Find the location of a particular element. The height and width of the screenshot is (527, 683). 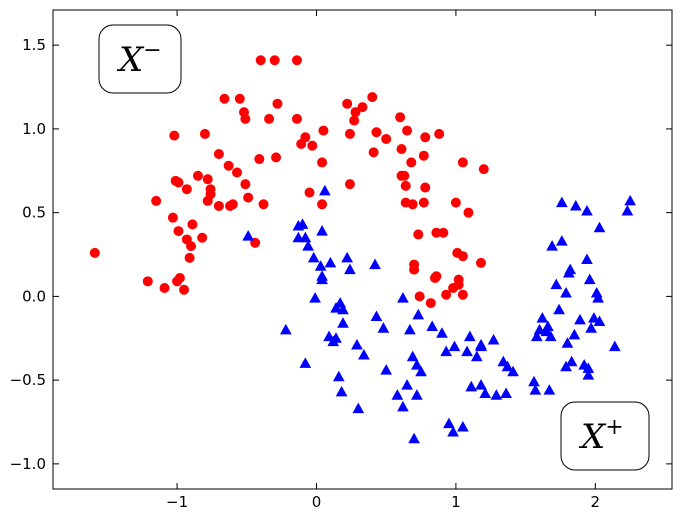

y-tick-label: −1.0 is located at coordinates (28, 464).